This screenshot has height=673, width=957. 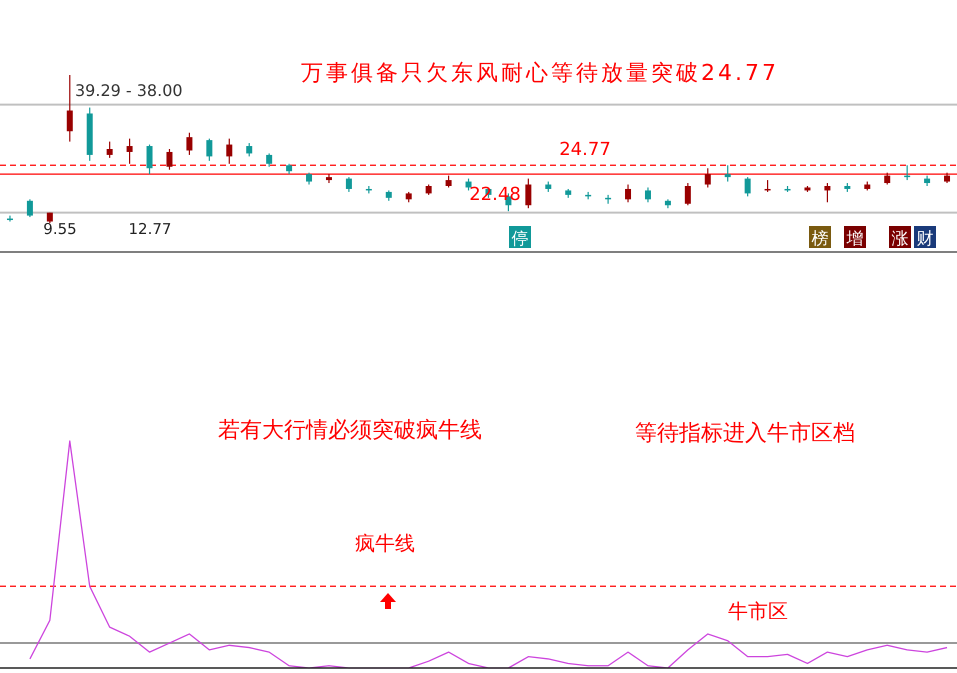 I want to click on annotation: 39.29 - 38.00, so click(x=129, y=90).